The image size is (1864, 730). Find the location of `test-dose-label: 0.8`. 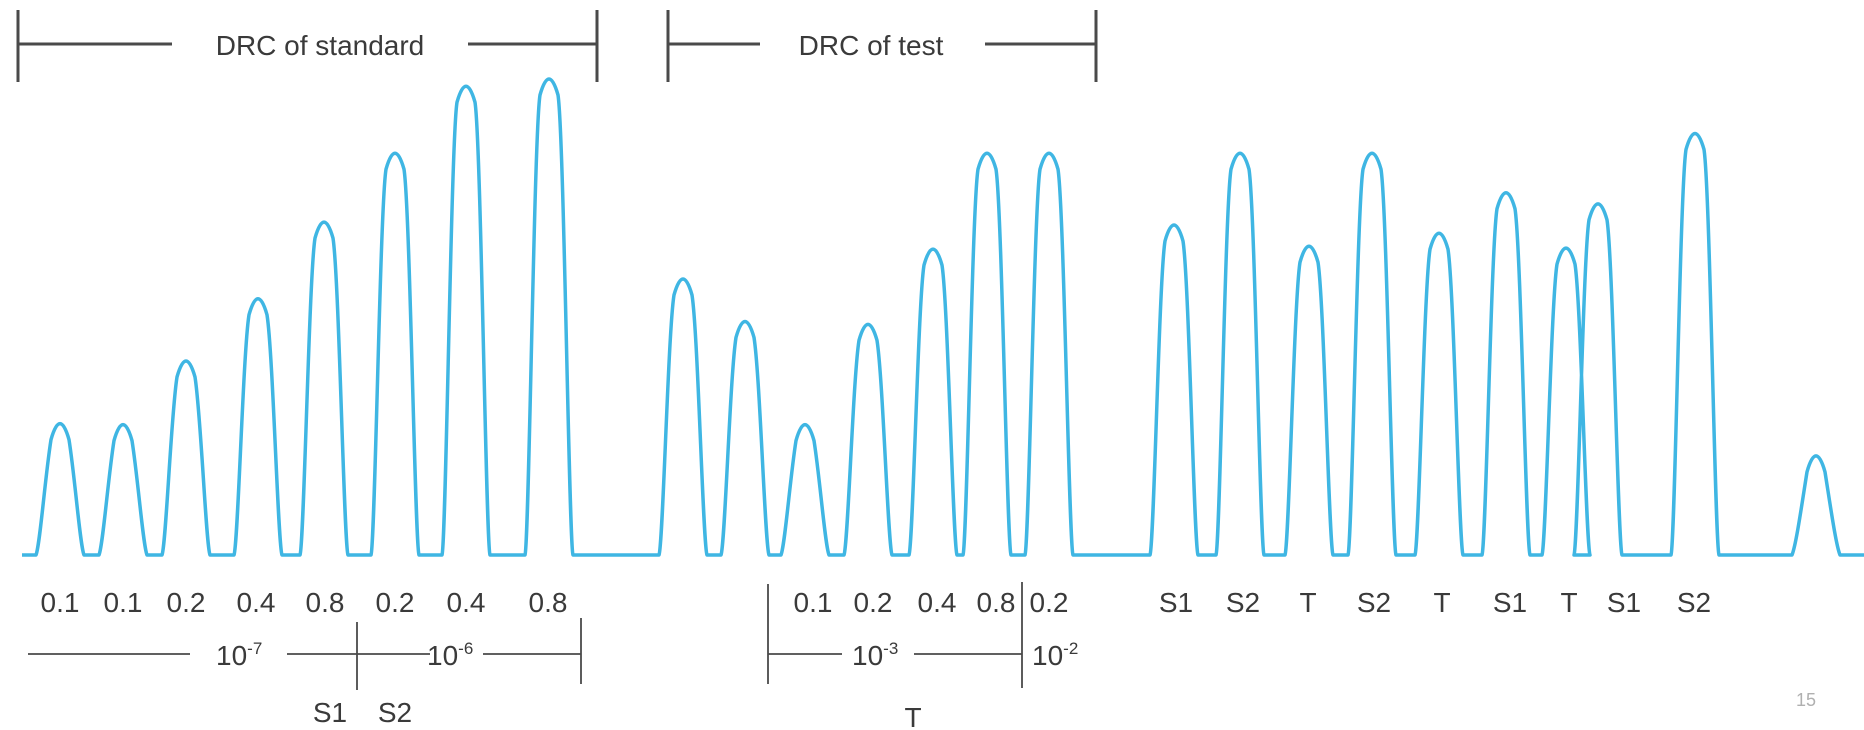

test-dose-label: 0.8 is located at coordinates (996, 602).